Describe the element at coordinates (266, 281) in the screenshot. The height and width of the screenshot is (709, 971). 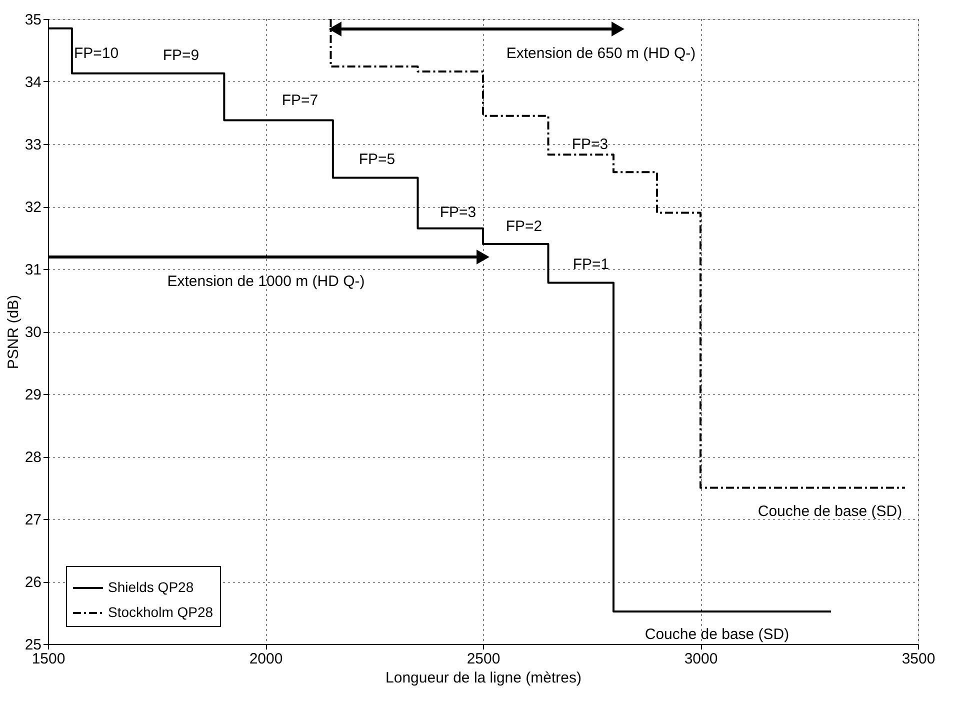
I see `annotation: Extension de 1000 m (HD Q-)` at that location.